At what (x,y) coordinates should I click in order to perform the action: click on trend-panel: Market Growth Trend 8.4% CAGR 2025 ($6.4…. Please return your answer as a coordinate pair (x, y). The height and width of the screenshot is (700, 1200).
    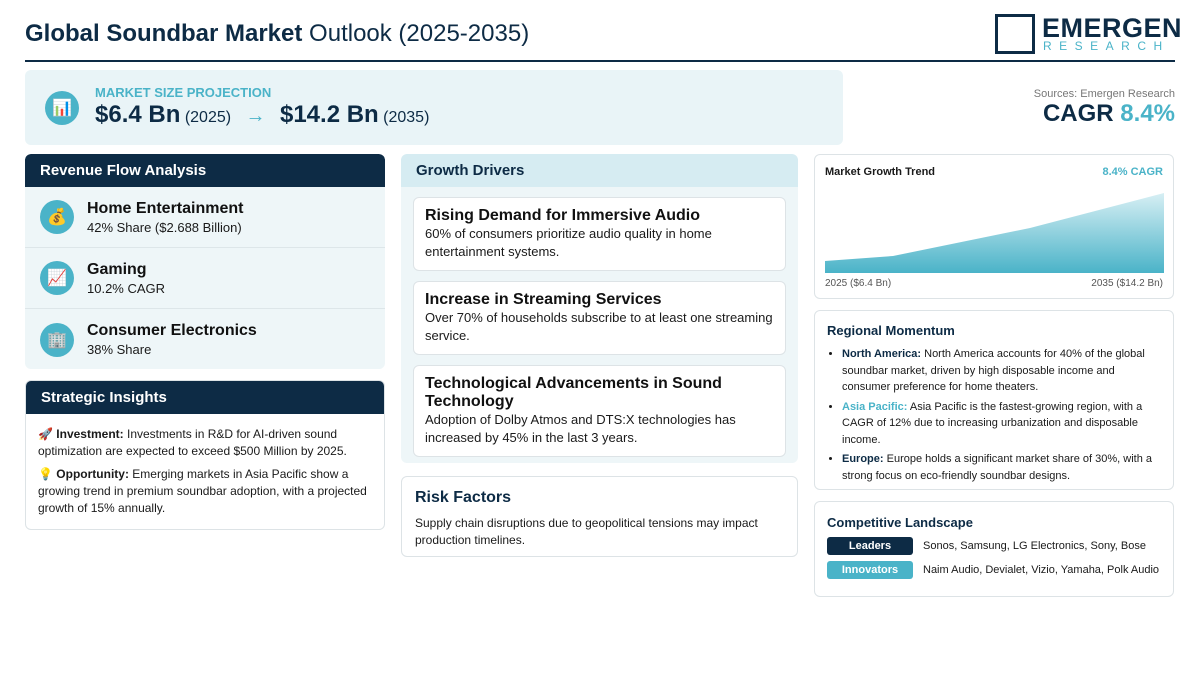
    Looking at the image, I should click on (994, 226).